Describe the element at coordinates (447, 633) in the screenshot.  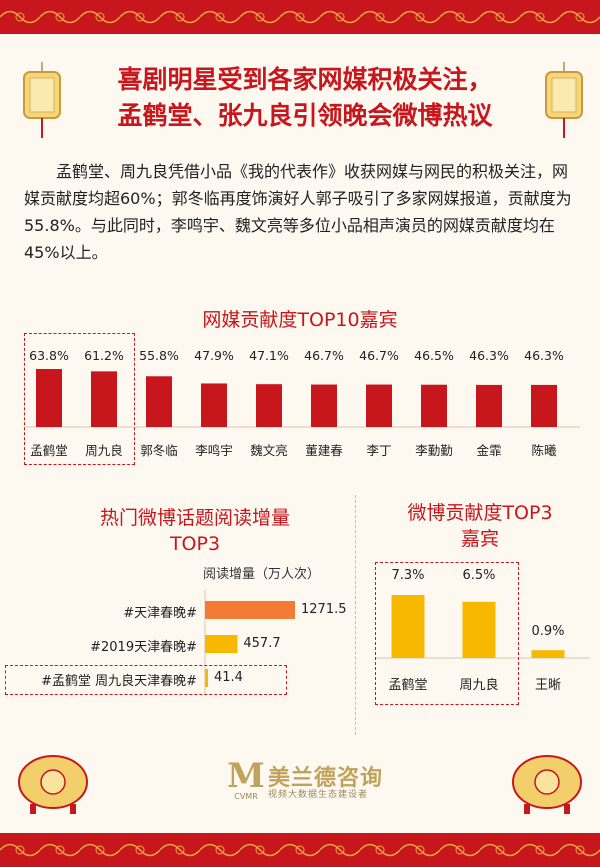
I see `chart3-highlight-box` at that location.